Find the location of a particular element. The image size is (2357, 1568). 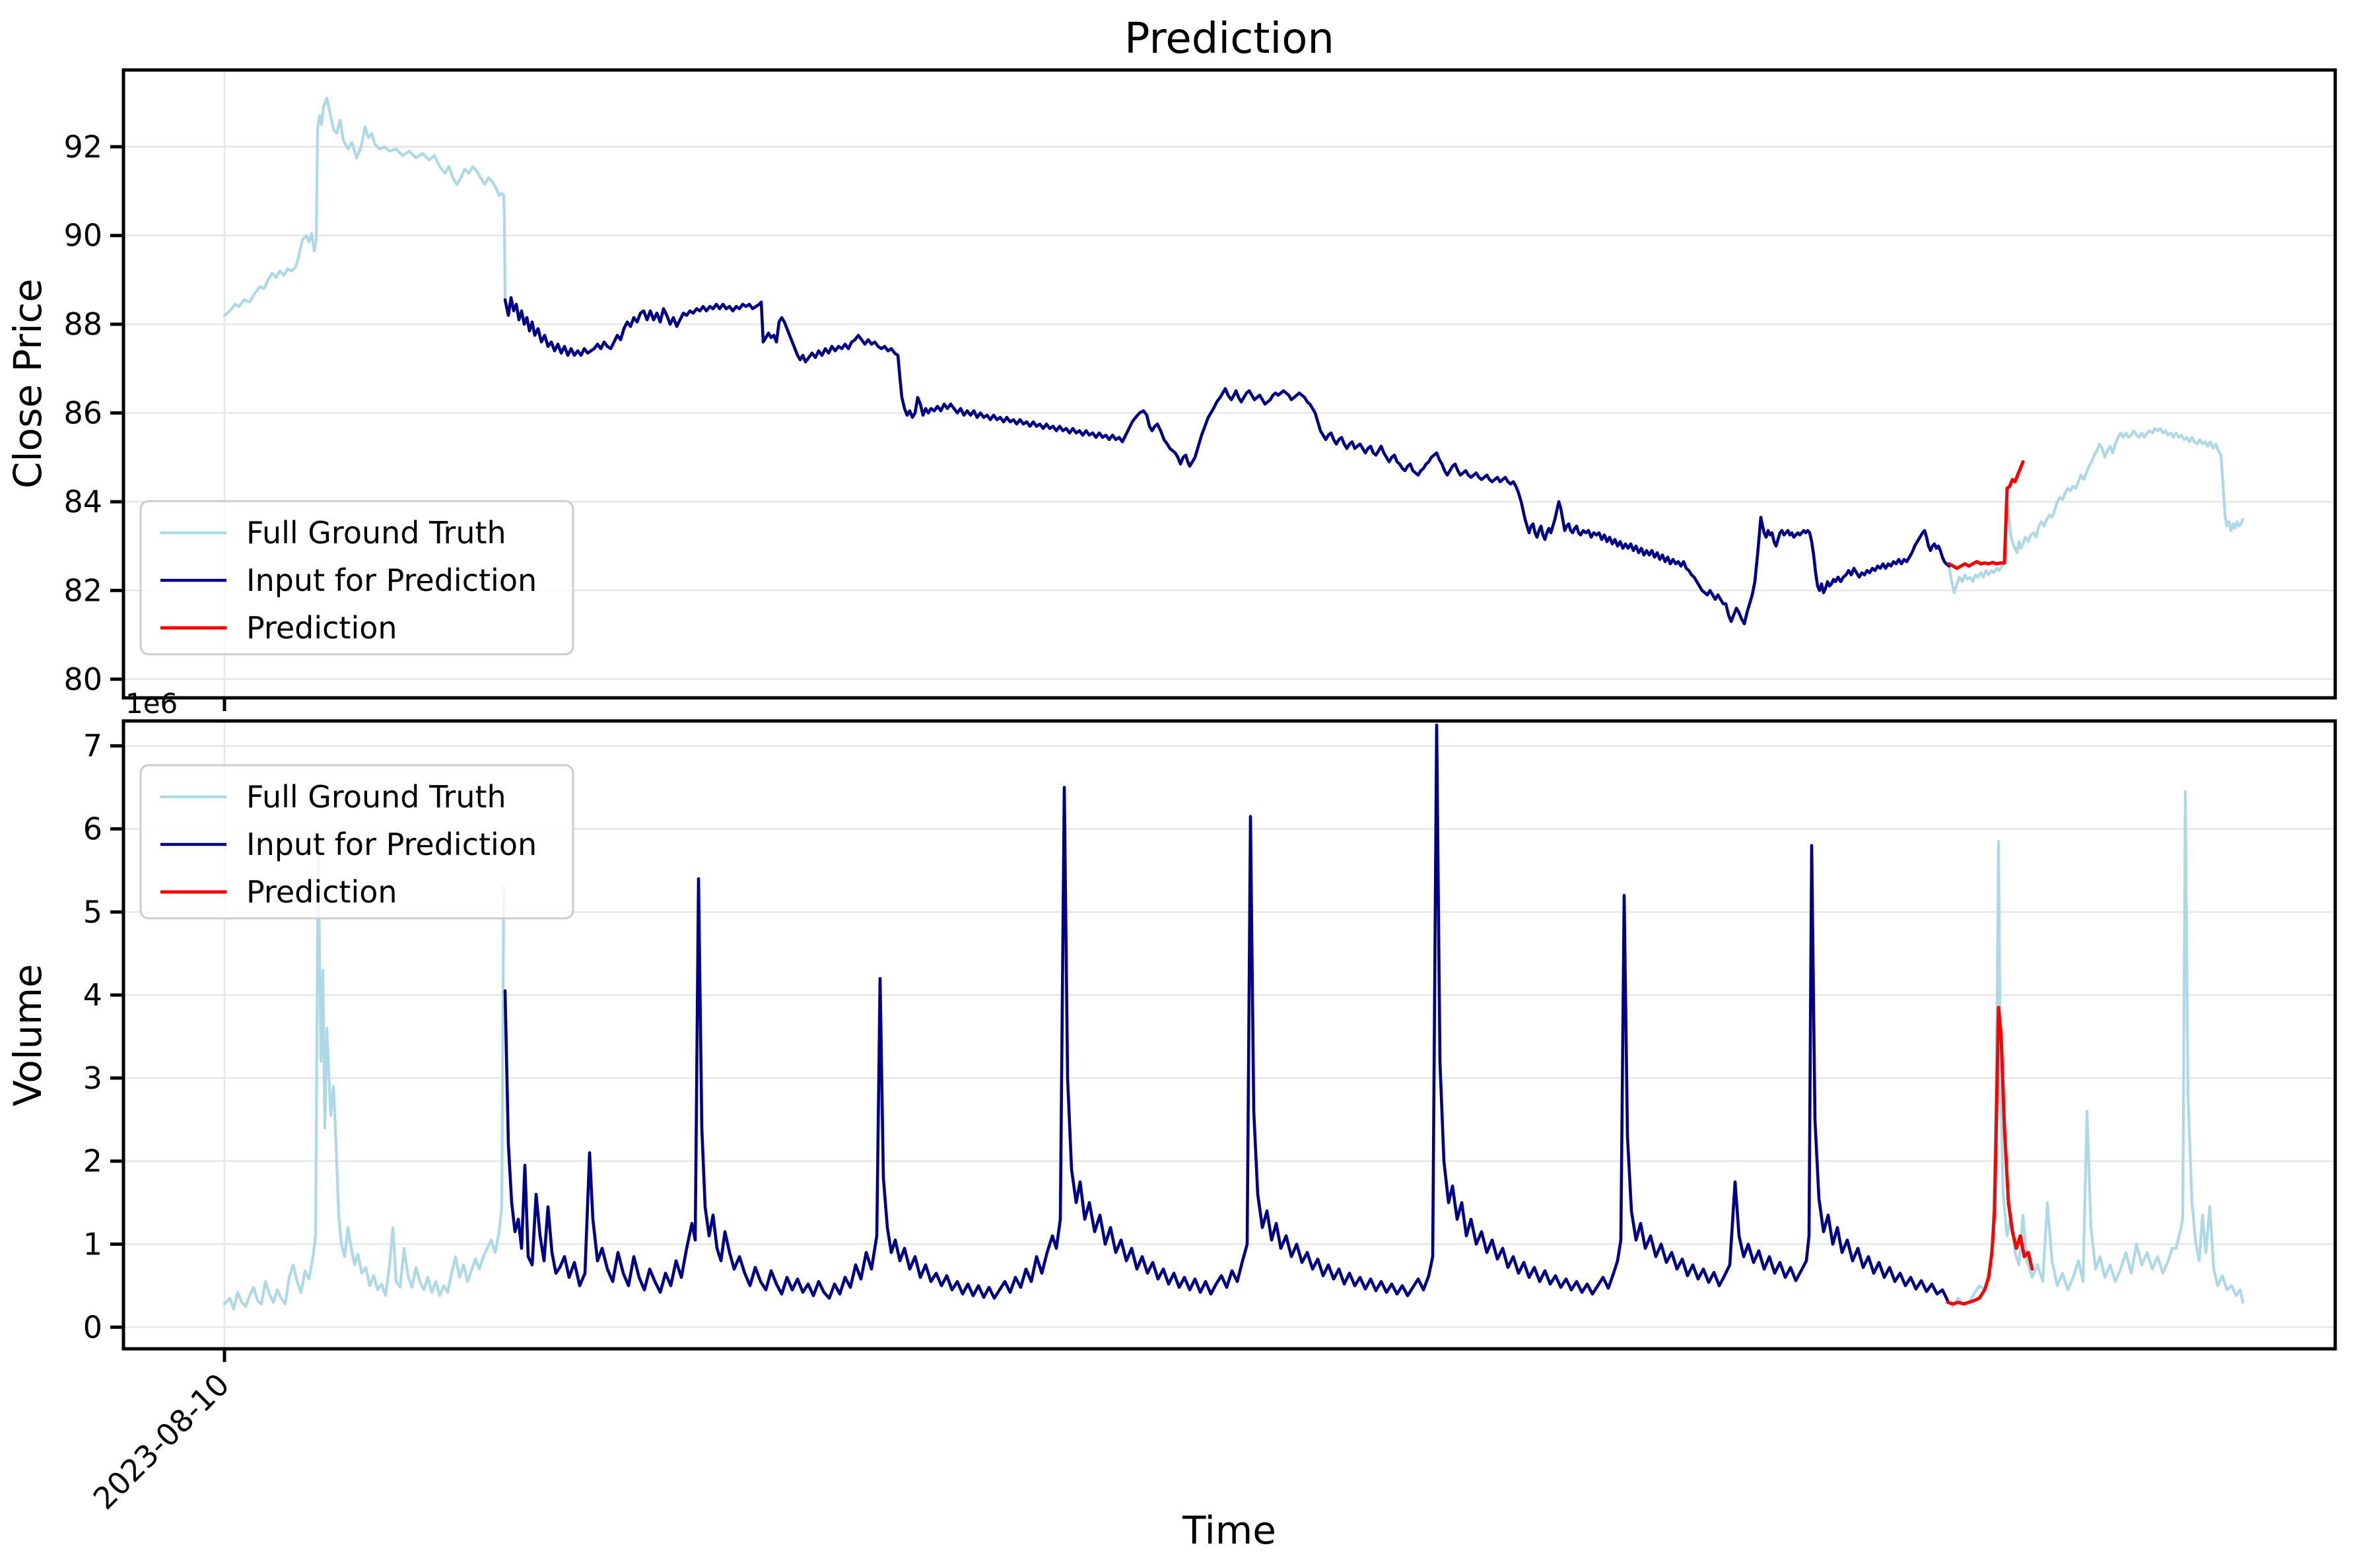

y-tick-label: 4 is located at coordinates (92, 995).